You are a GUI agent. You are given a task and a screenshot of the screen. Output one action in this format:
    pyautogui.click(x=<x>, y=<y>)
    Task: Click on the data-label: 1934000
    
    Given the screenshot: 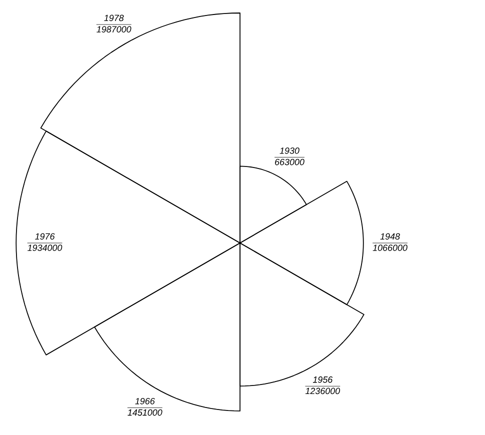 What is the action you would take?
    pyautogui.click(x=45, y=247)
    